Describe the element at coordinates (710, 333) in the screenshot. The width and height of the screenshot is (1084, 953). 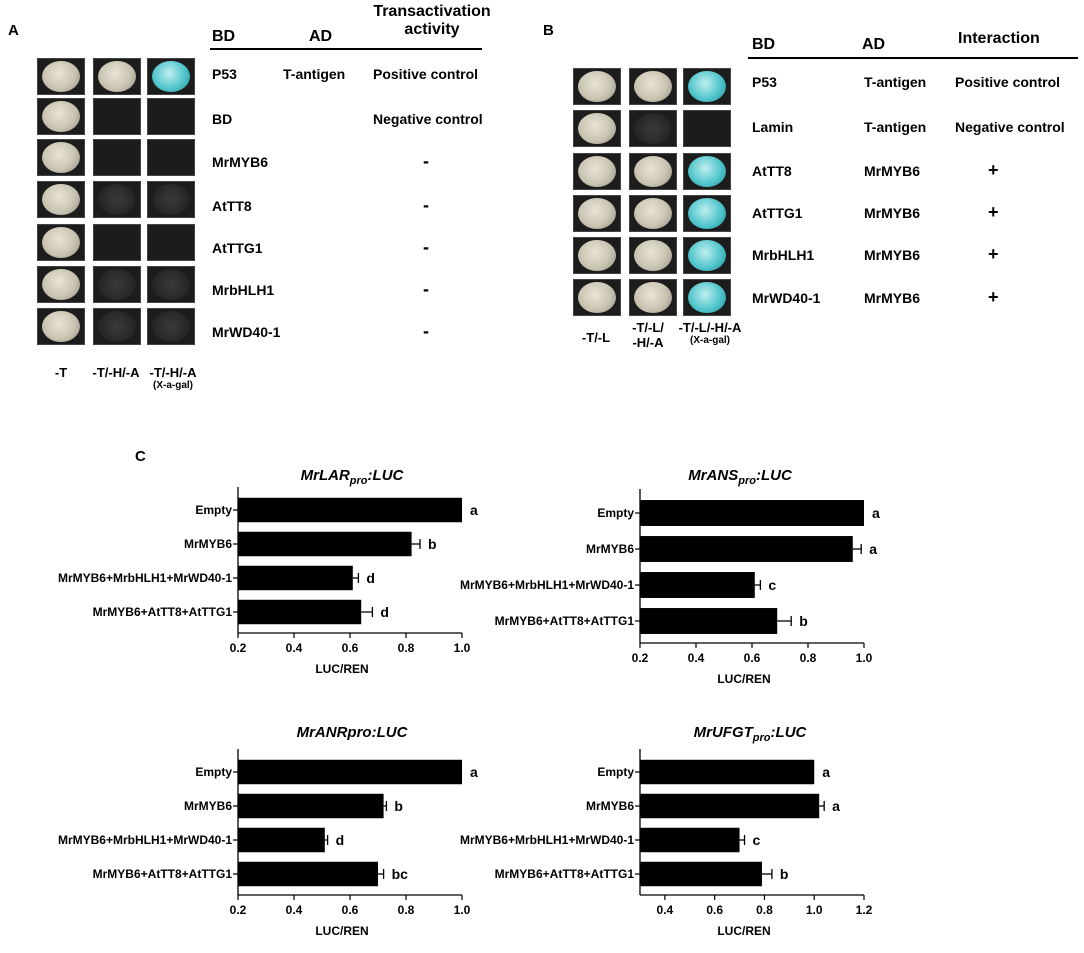
I see `panel-b-condition-3: -T/-L/-H/-A (X-a-gal)` at that location.